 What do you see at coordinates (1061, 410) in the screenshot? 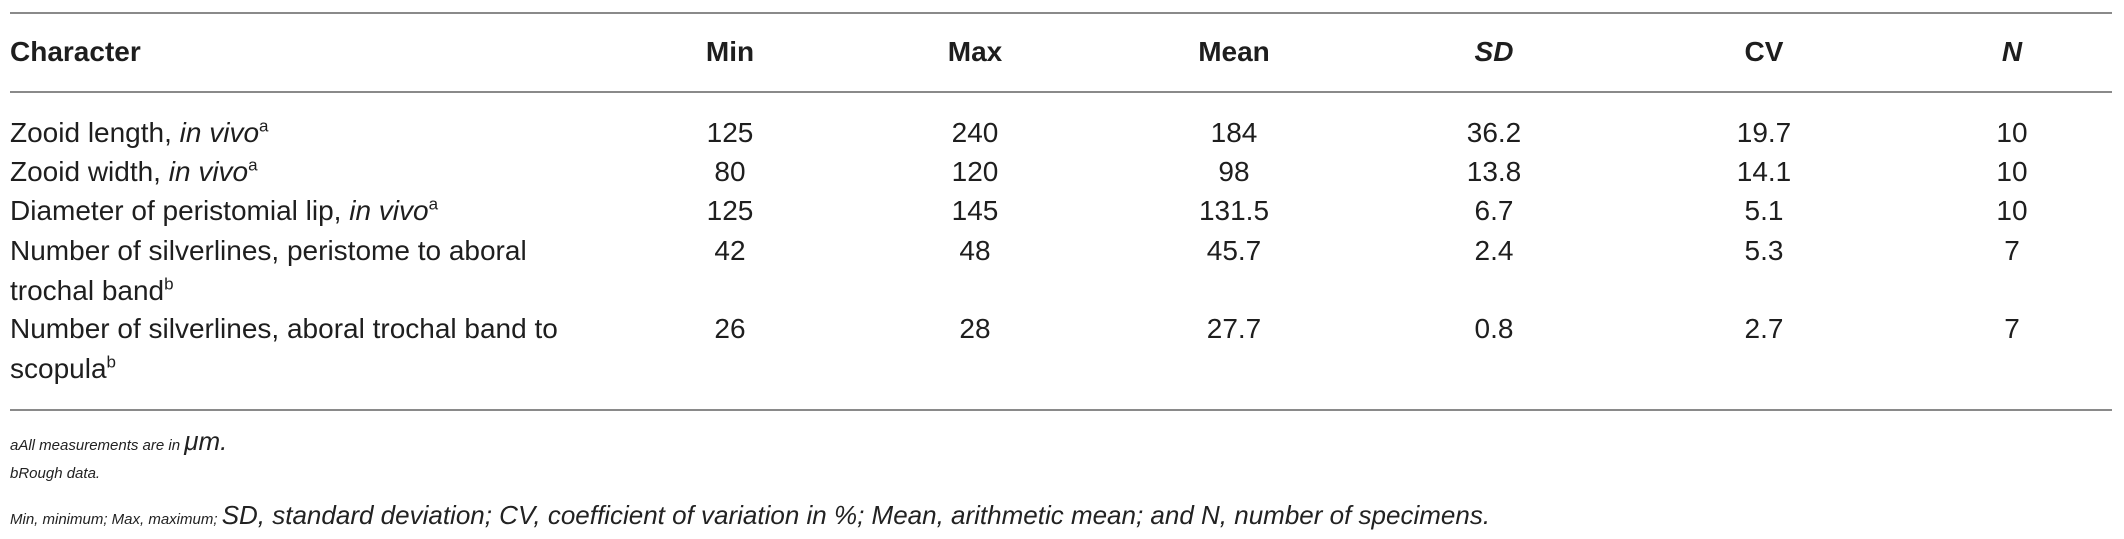
I see `table-bottom-rule` at bounding box center [1061, 410].